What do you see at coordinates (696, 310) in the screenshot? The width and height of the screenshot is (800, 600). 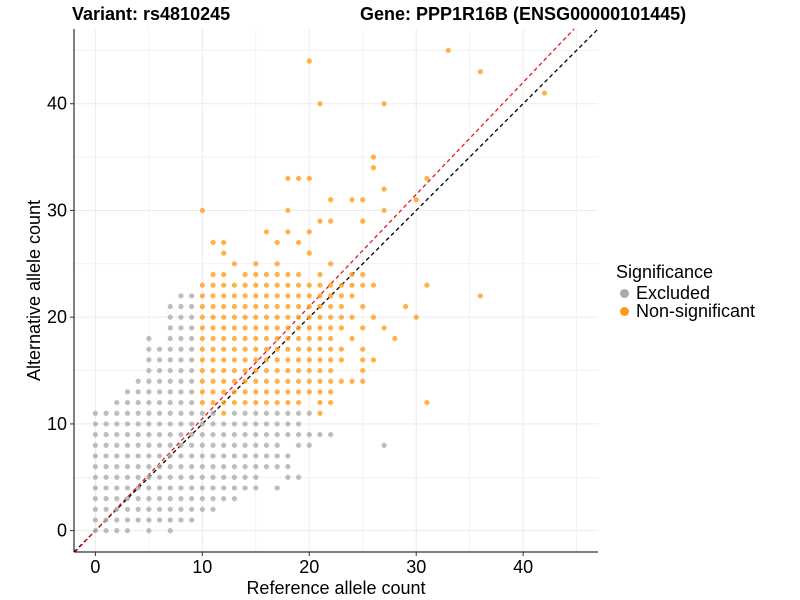 I see `legend-label-non-significant: Non-significant` at bounding box center [696, 310].